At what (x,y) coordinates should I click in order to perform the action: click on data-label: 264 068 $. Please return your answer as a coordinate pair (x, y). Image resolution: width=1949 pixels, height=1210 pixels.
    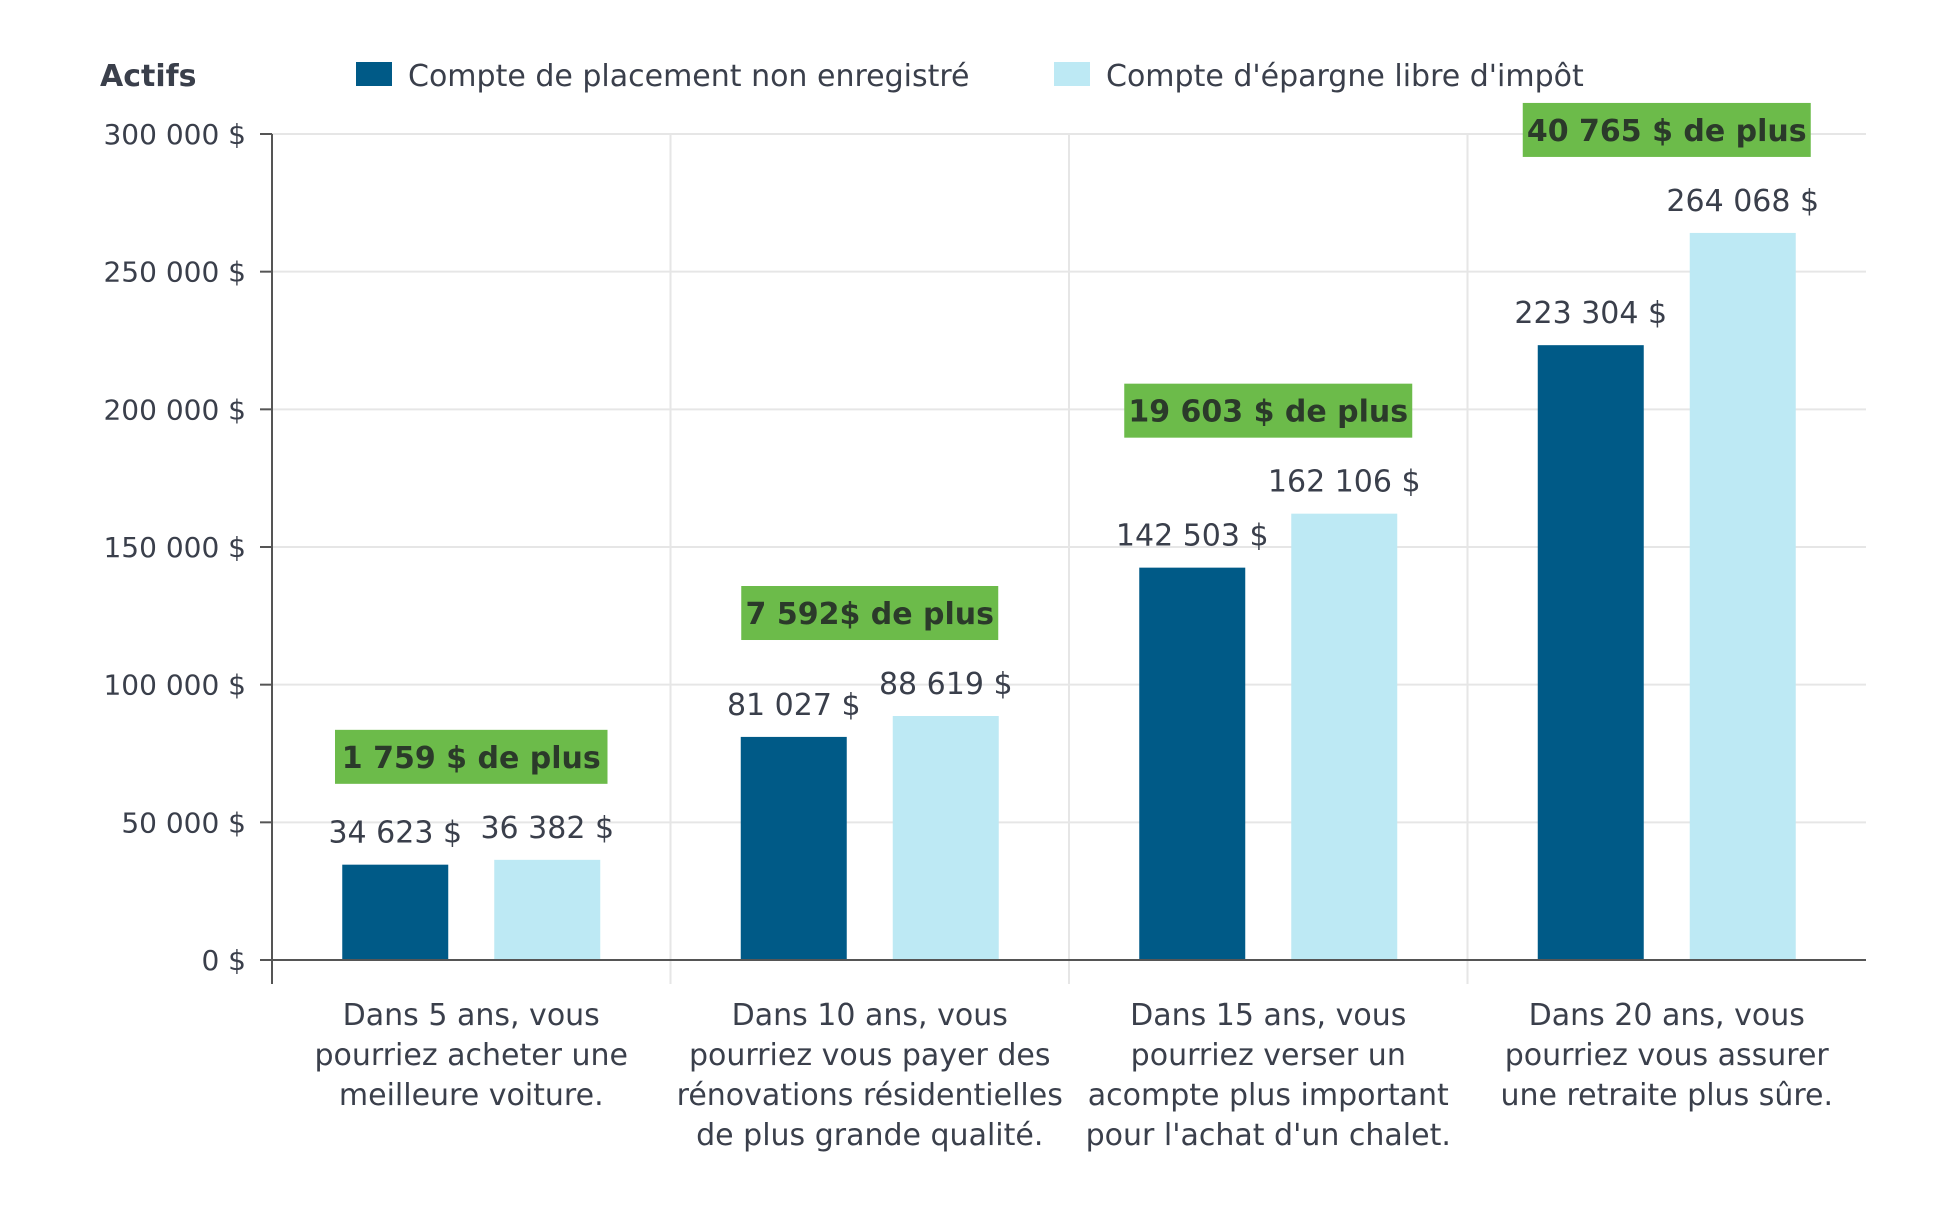
    Looking at the image, I should click on (1742, 201).